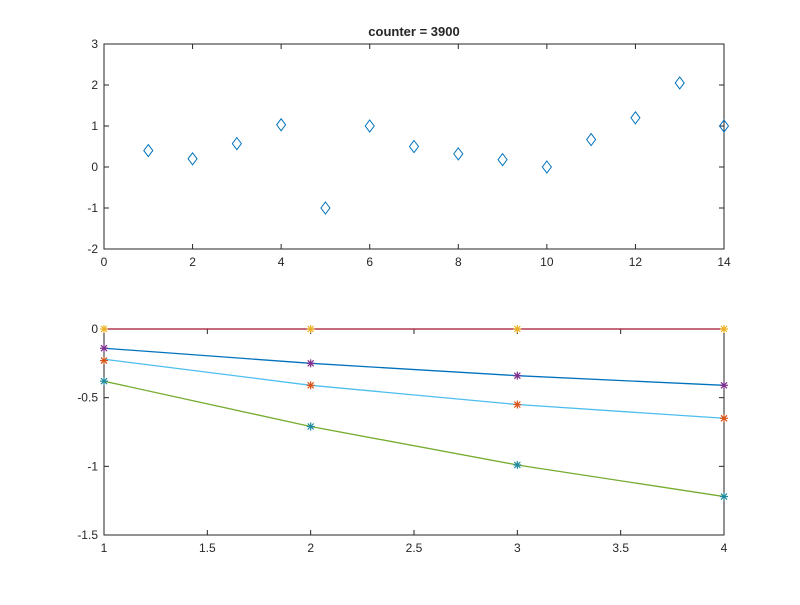 Image resolution: width=800 pixels, height=605 pixels. What do you see at coordinates (458, 262) in the screenshot?
I see `x-tick-label: 8` at bounding box center [458, 262].